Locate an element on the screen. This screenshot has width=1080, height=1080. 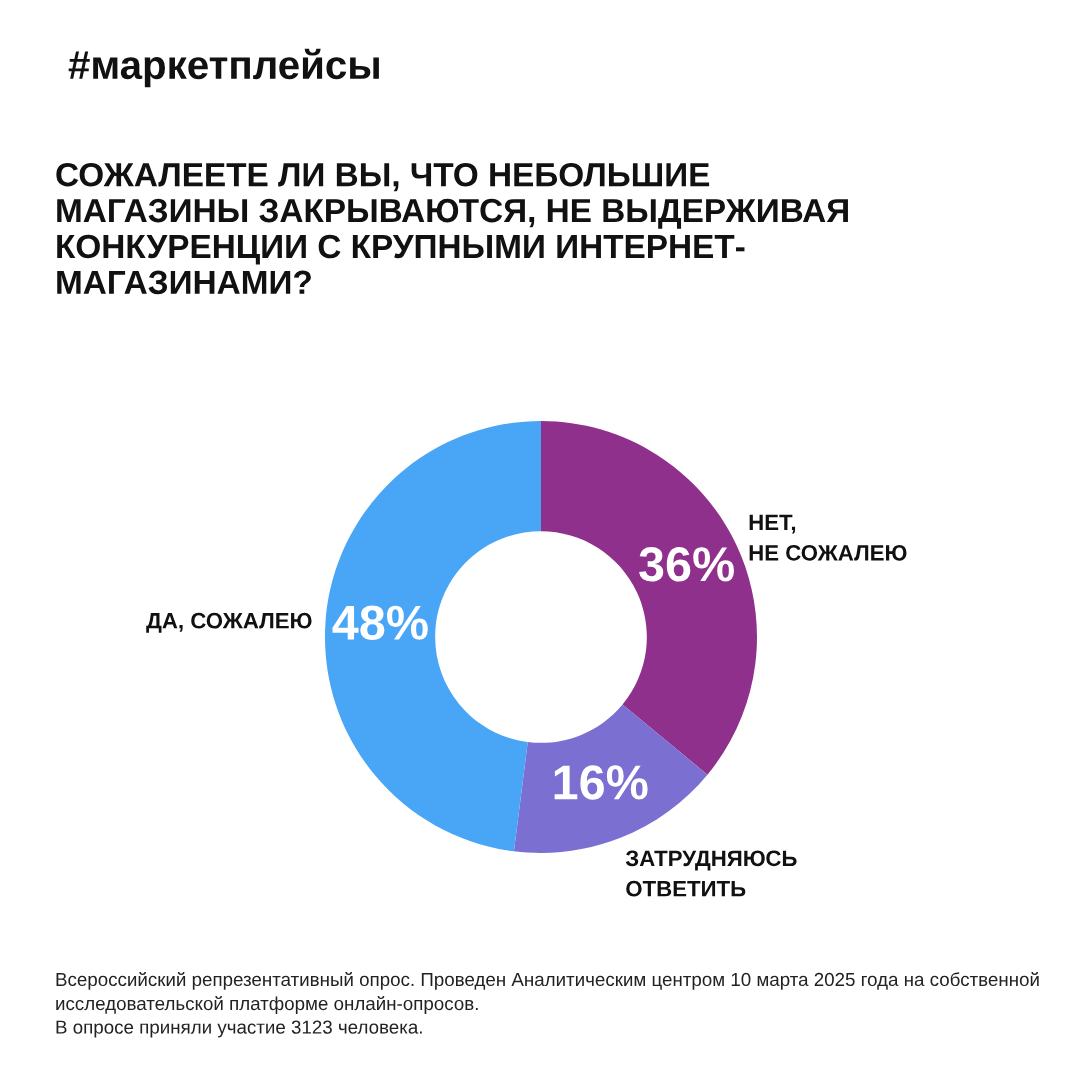
data-label: 36% is located at coordinates (686, 564).